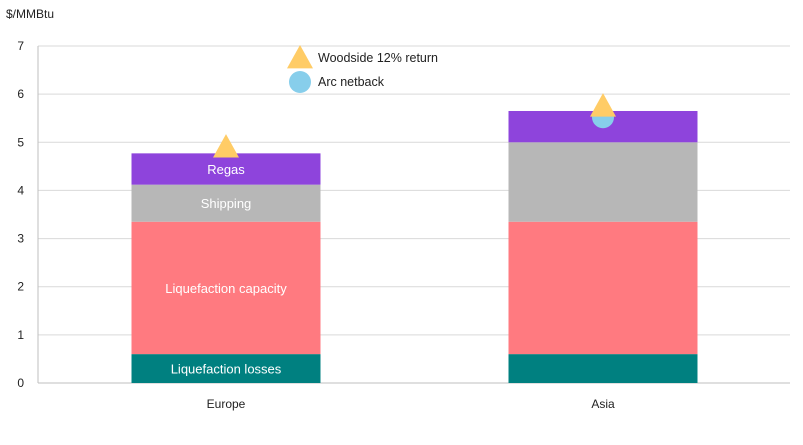 Image resolution: width=803 pixels, height=445 pixels. I want to click on bar-segment-label: Liquefaction capacity, so click(226, 288).